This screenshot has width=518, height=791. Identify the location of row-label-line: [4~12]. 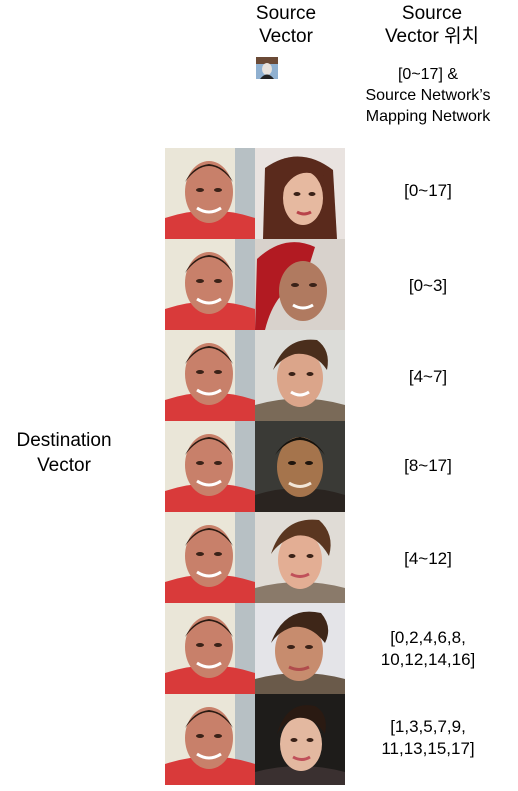
(428, 558).